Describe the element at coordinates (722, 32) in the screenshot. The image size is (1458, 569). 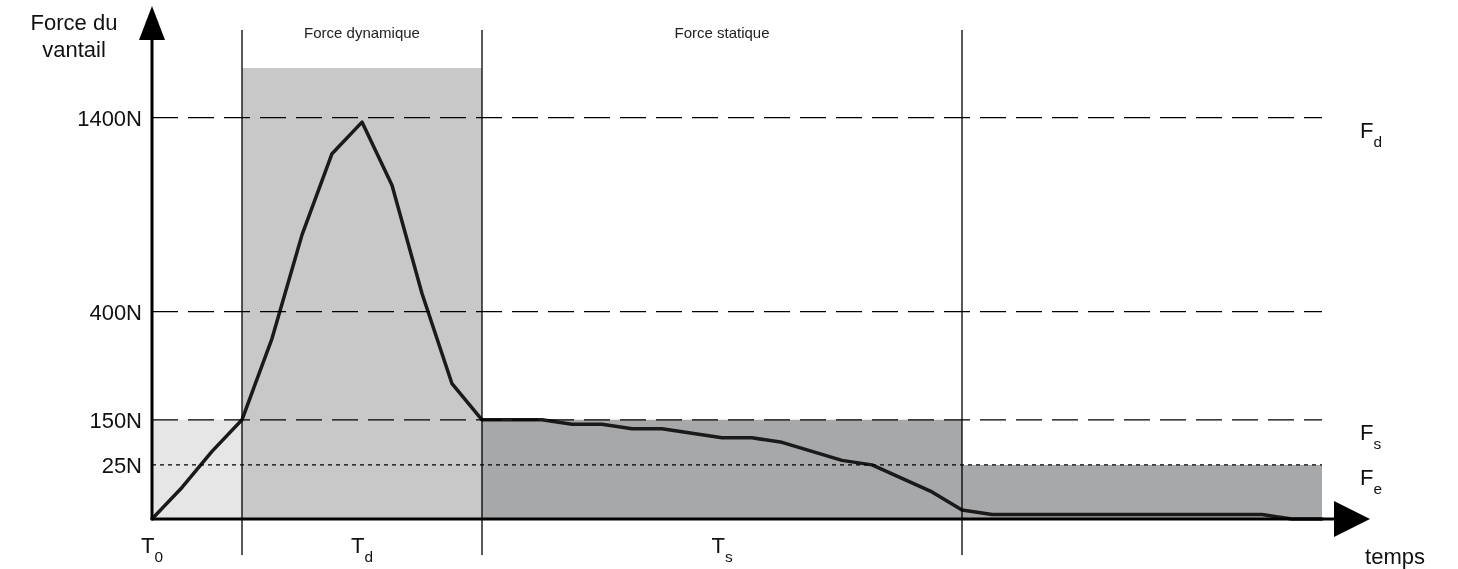
I see `text: Force statique` at that location.